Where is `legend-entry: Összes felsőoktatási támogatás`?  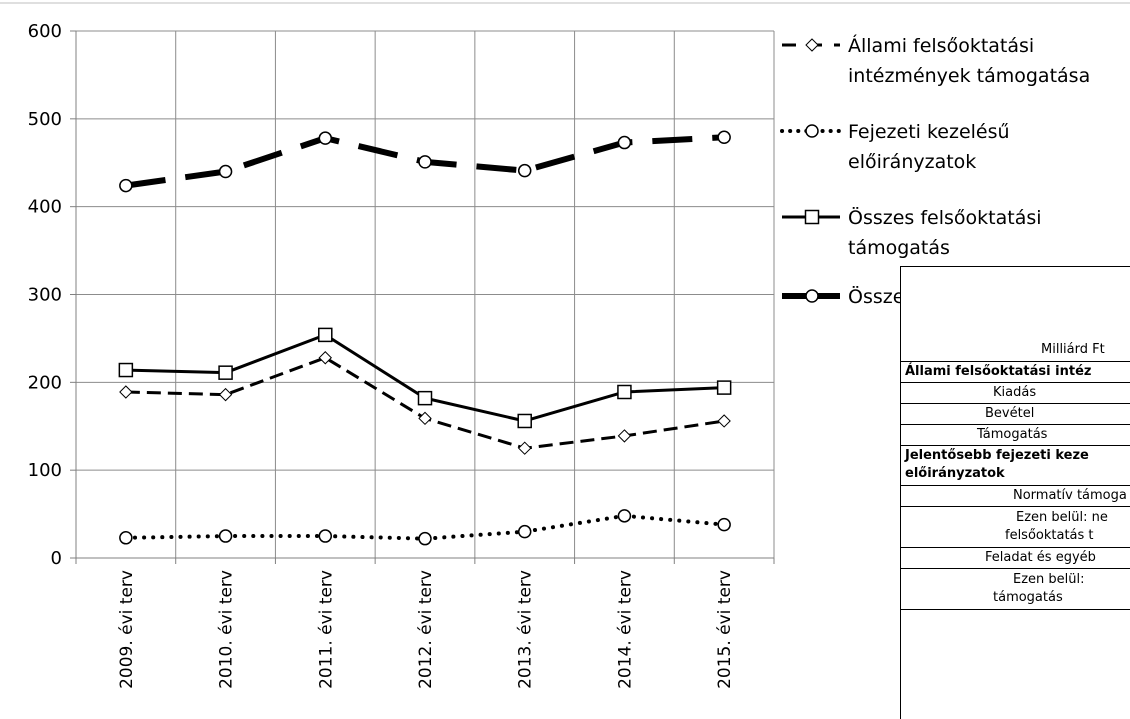 legend-entry: Összes felsőoktatási támogatás is located at coordinates (912, 232).